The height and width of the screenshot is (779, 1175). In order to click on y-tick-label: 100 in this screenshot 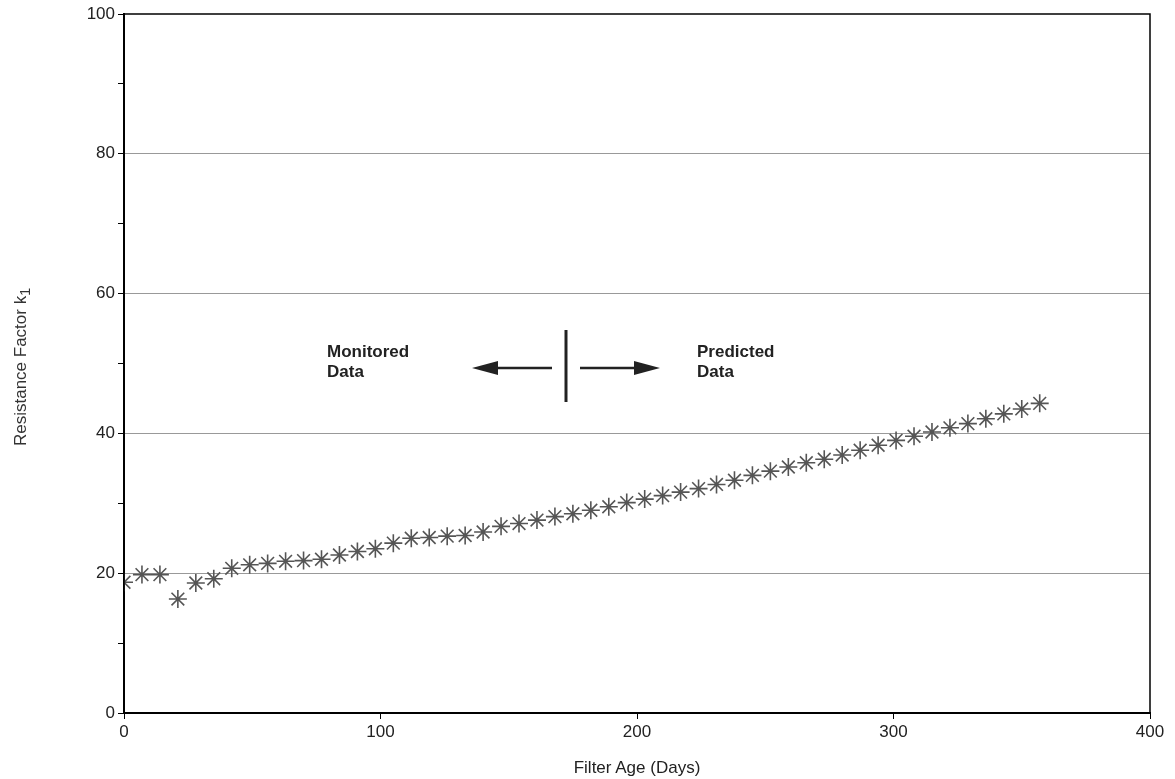, I will do `click(100, 13)`.